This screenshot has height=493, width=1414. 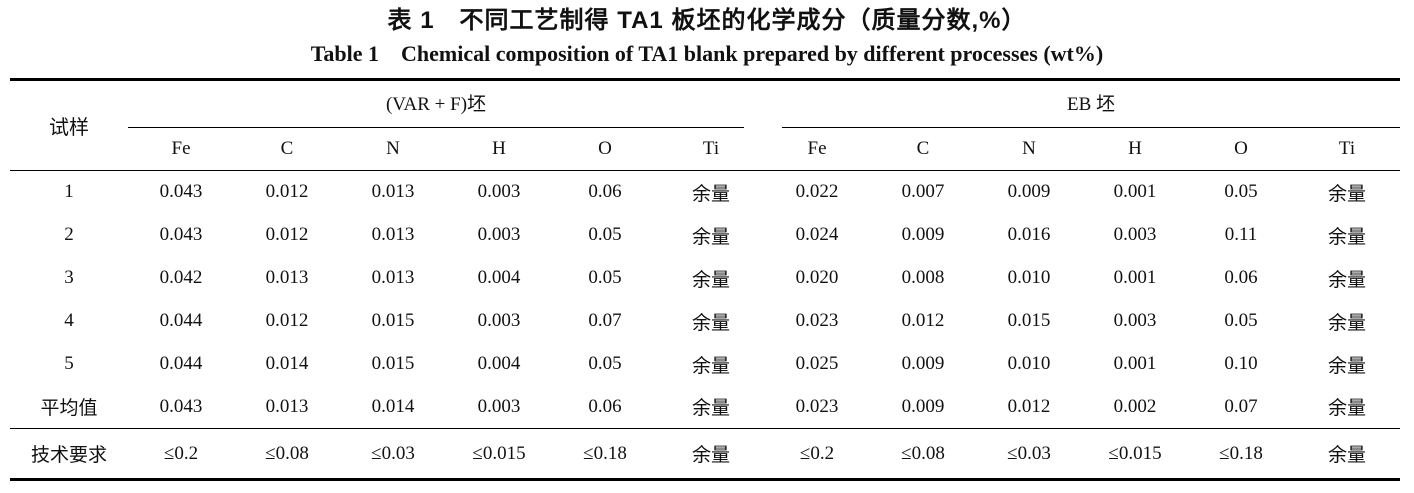 I want to click on value-cell: 0.020, so click(x=817, y=277).